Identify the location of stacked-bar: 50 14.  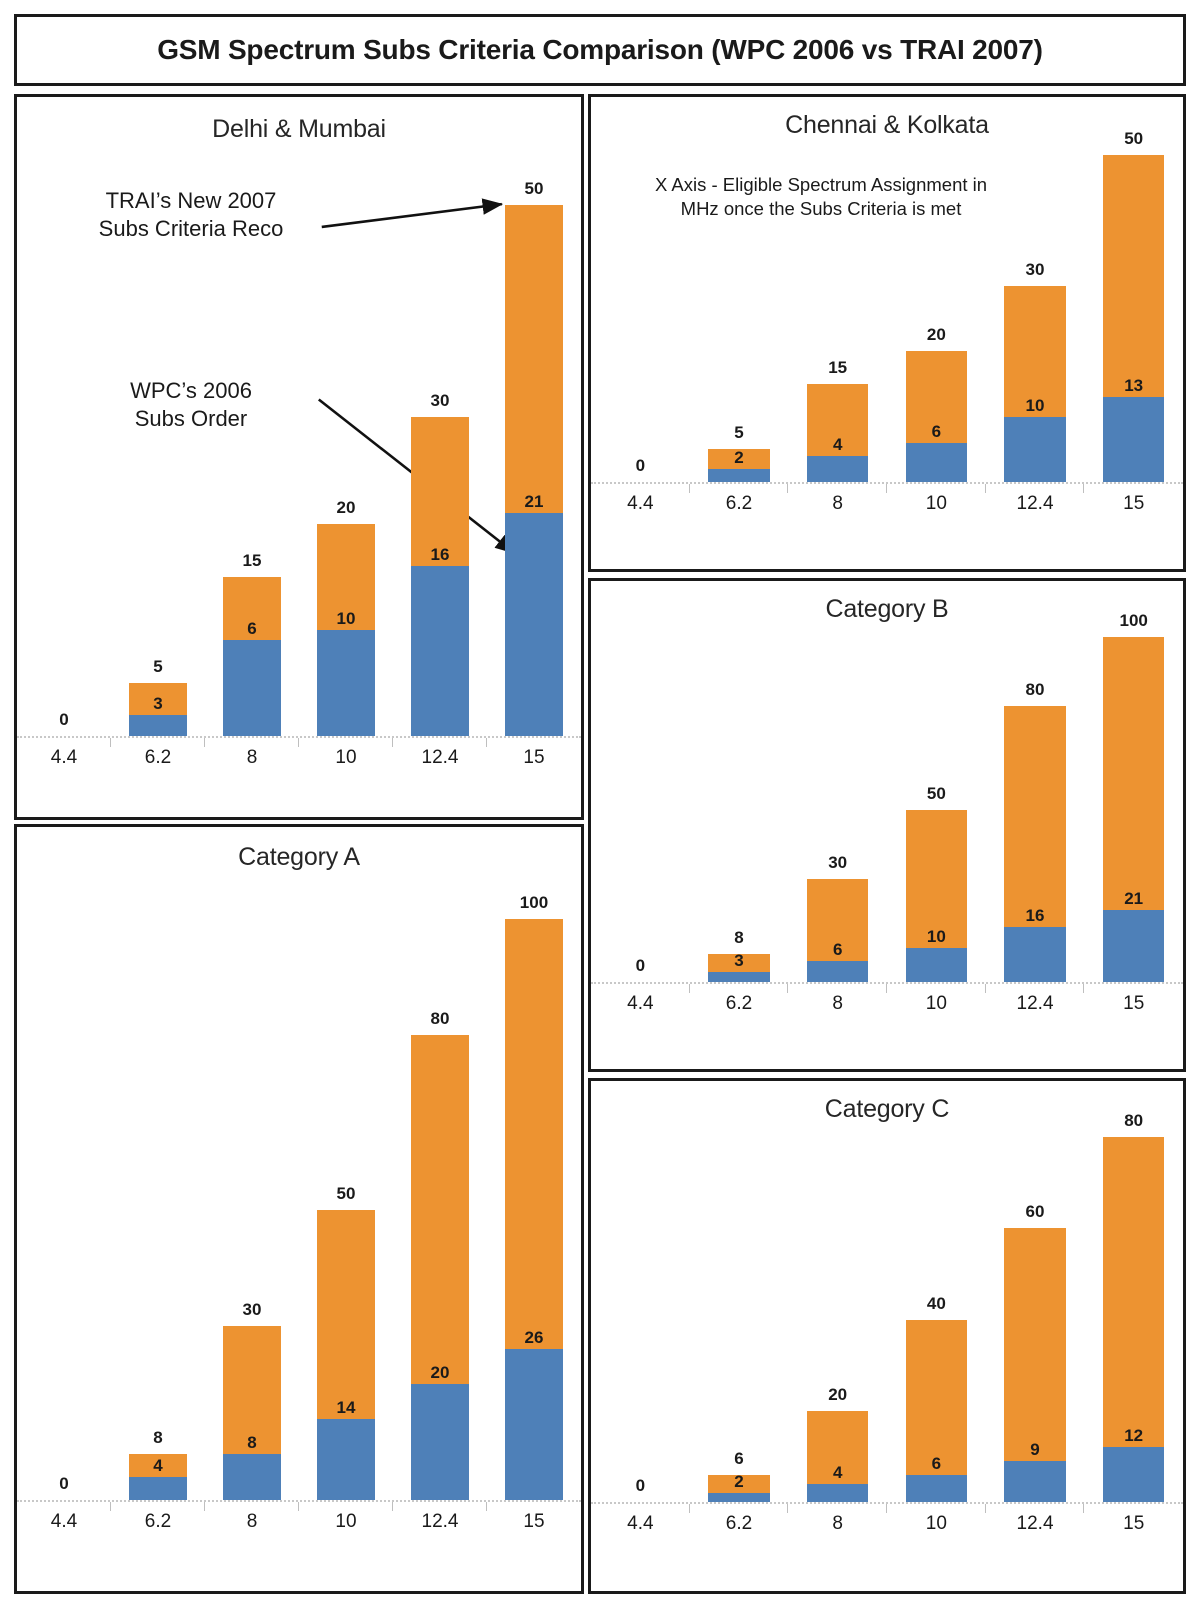
(346, 1342).